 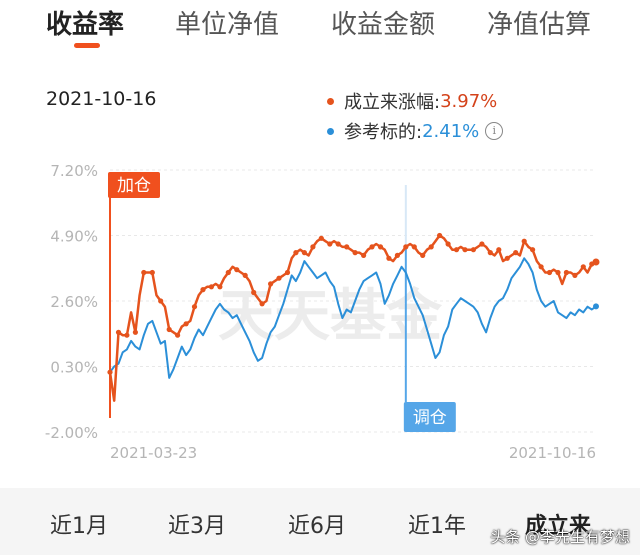 What do you see at coordinates (74, 237) in the screenshot?
I see `y-tick-label: 4.90%` at bounding box center [74, 237].